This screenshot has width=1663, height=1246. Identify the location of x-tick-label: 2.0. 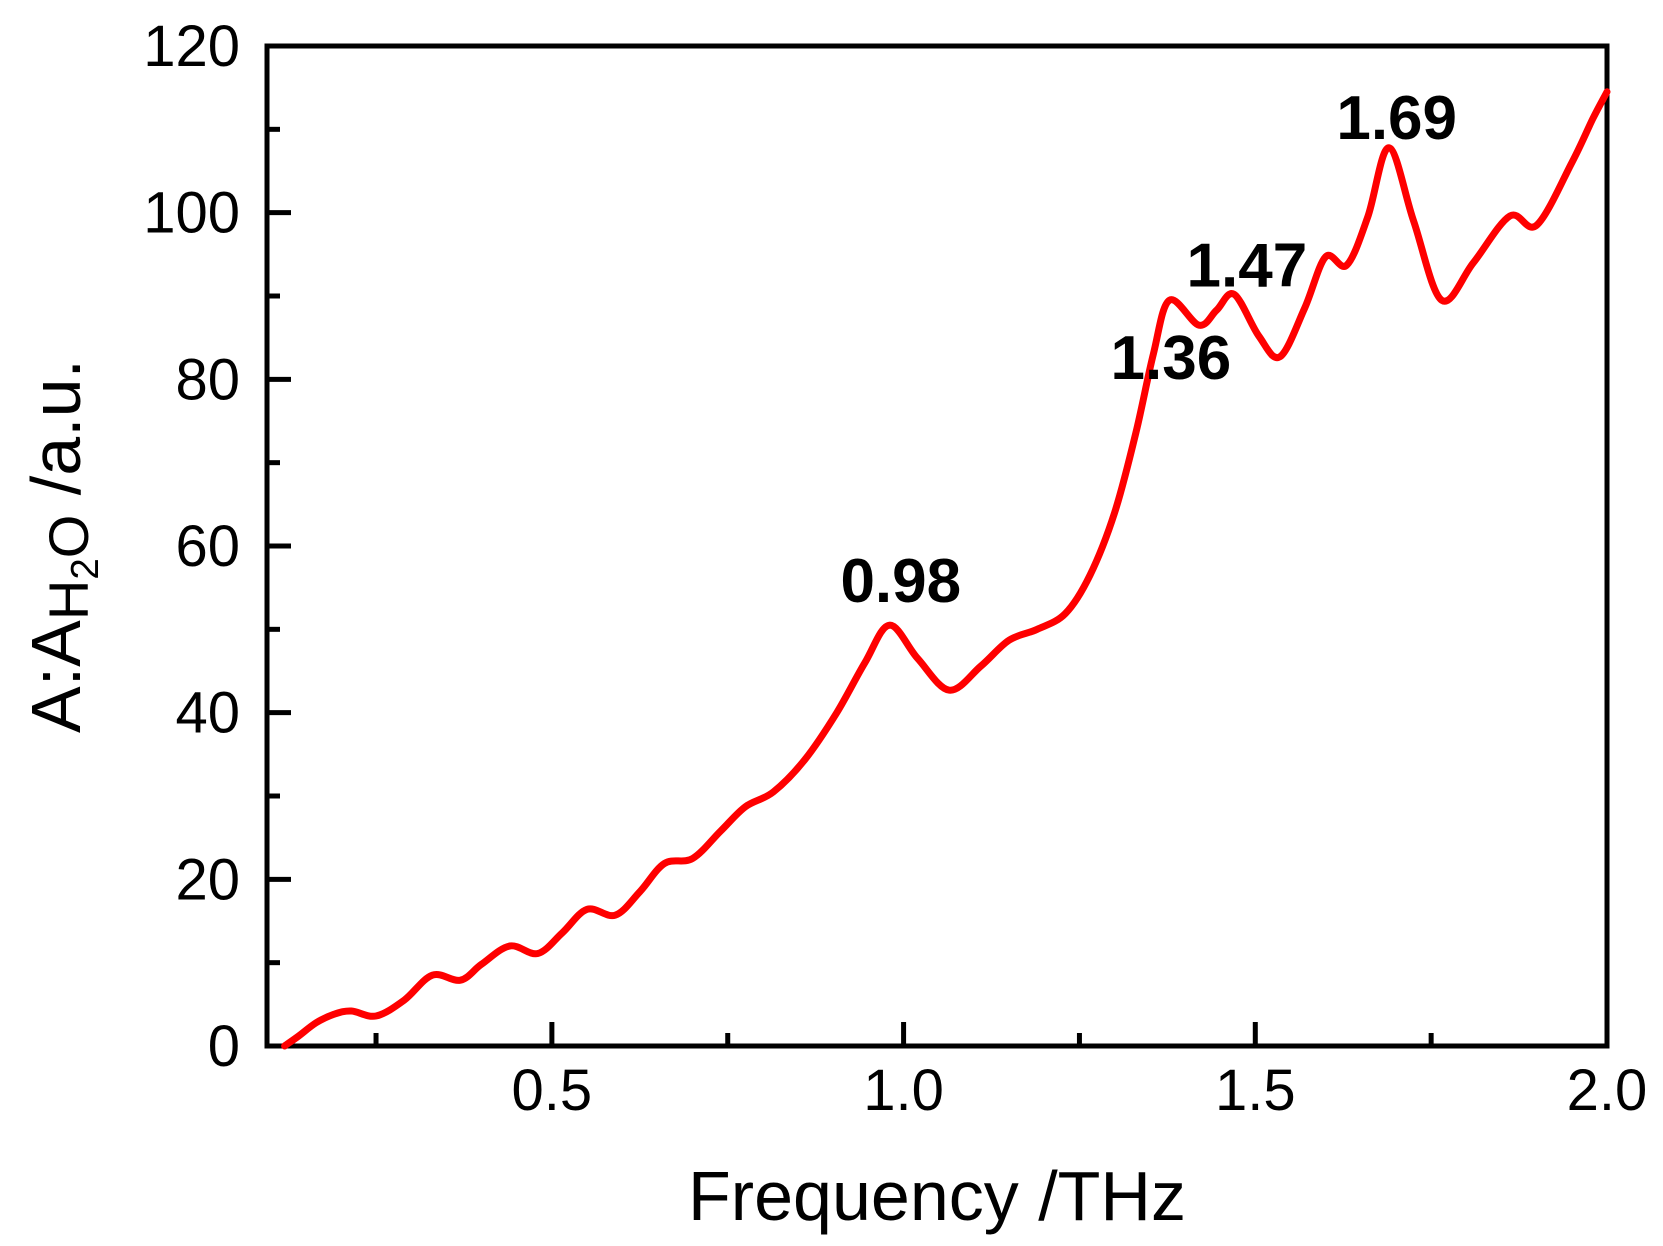
(1607, 1090).